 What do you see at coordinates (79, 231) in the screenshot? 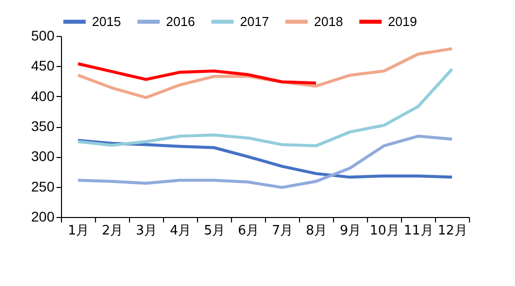
I see `x-tick-label: 1月` at bounding box center [79, 231].